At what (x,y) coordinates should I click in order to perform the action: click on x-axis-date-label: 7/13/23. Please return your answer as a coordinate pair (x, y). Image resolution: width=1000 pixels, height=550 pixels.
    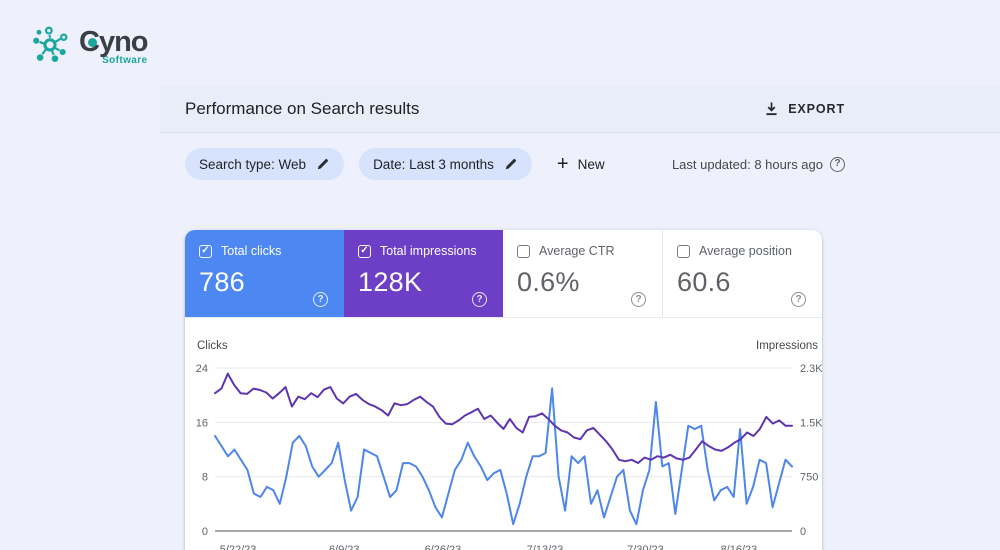
    Looking at the image, I should click on (545, 547).